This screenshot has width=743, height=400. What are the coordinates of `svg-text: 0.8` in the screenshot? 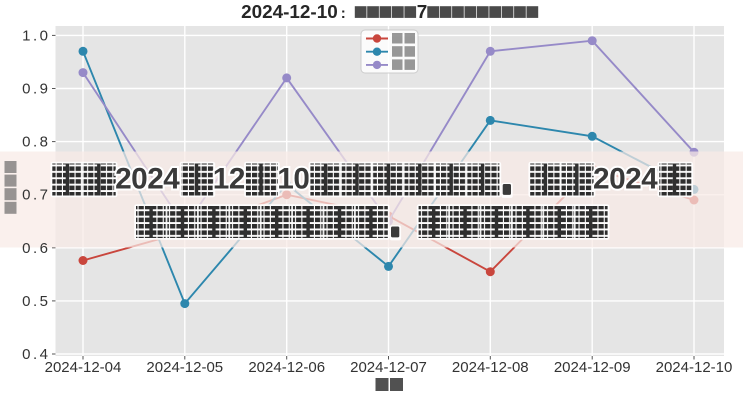 It's located at (36, 142).